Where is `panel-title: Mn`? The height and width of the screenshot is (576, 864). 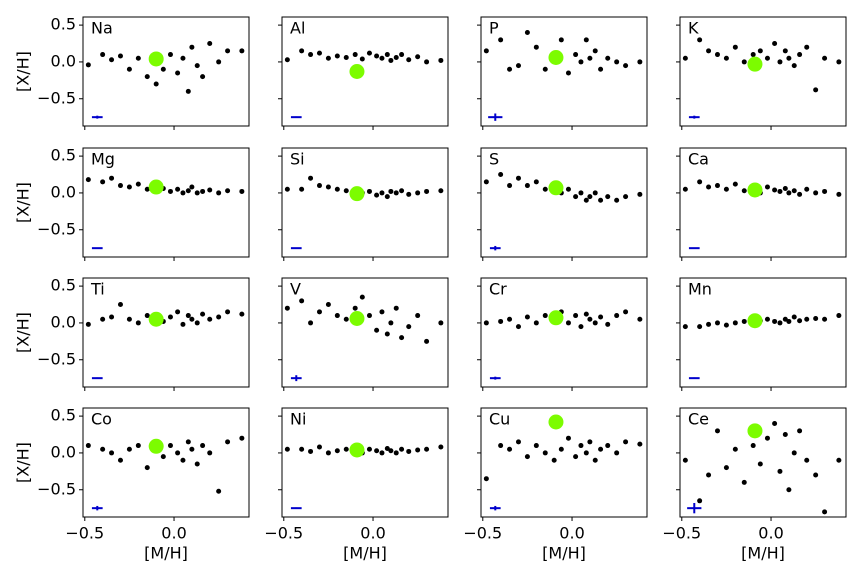
panel-title: Mn is located at coordinates (700, 289).